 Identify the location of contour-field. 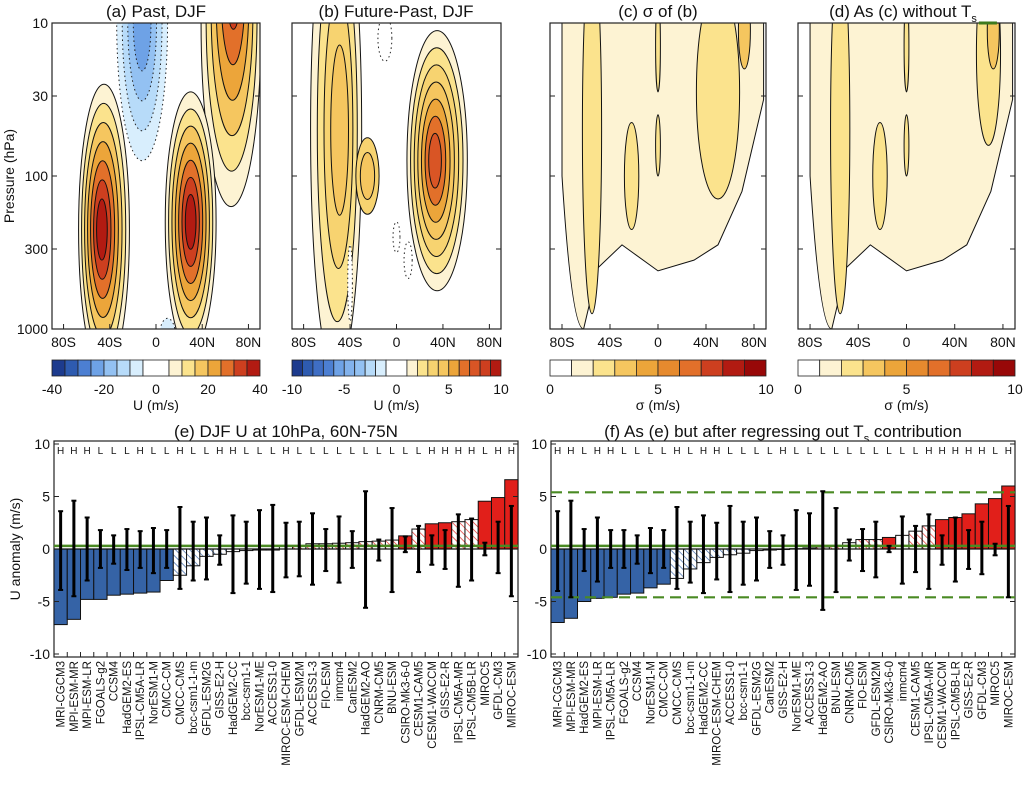
(156, 176).